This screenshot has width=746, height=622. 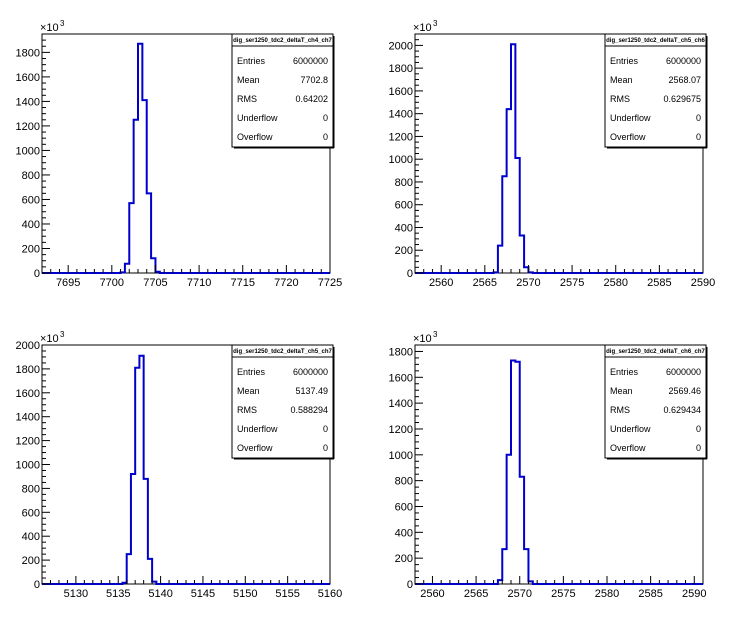 What do you see at coordinates (118, 594) in the screenshot?
I see `x-tick-label: 5135` at bounding box center [118, 594].